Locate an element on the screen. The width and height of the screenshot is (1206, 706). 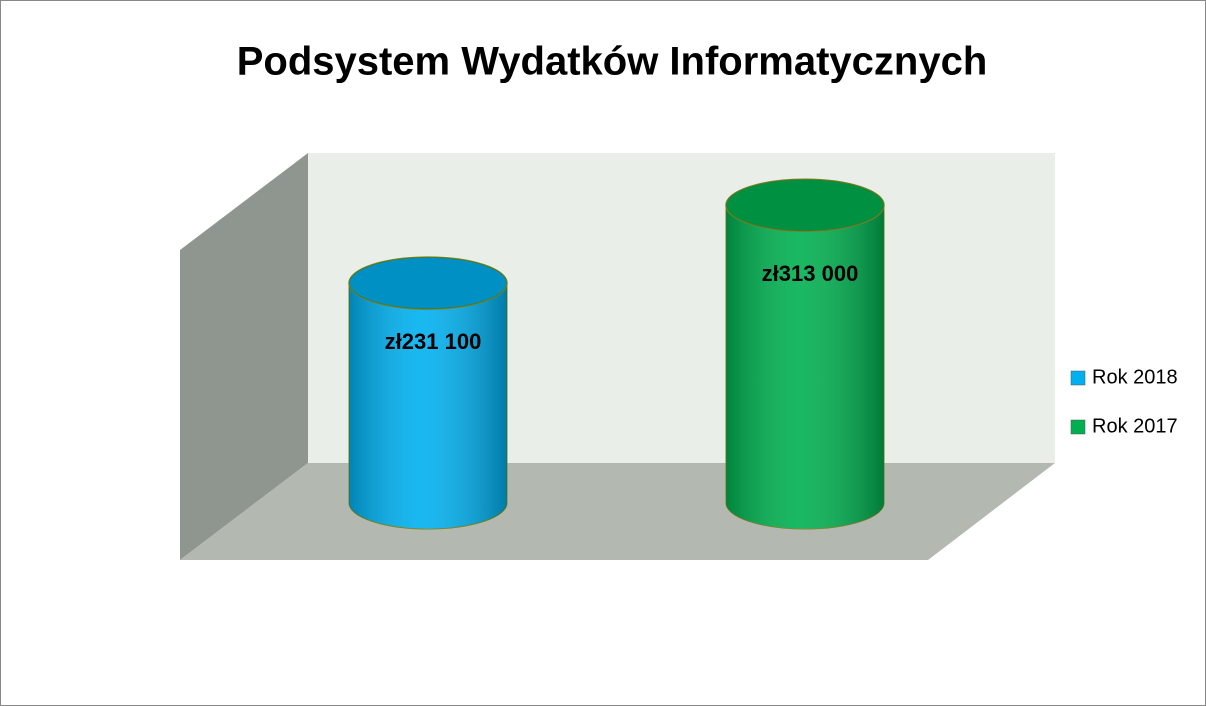
data-label: zł231 100 is located at coordinates (433, 341).